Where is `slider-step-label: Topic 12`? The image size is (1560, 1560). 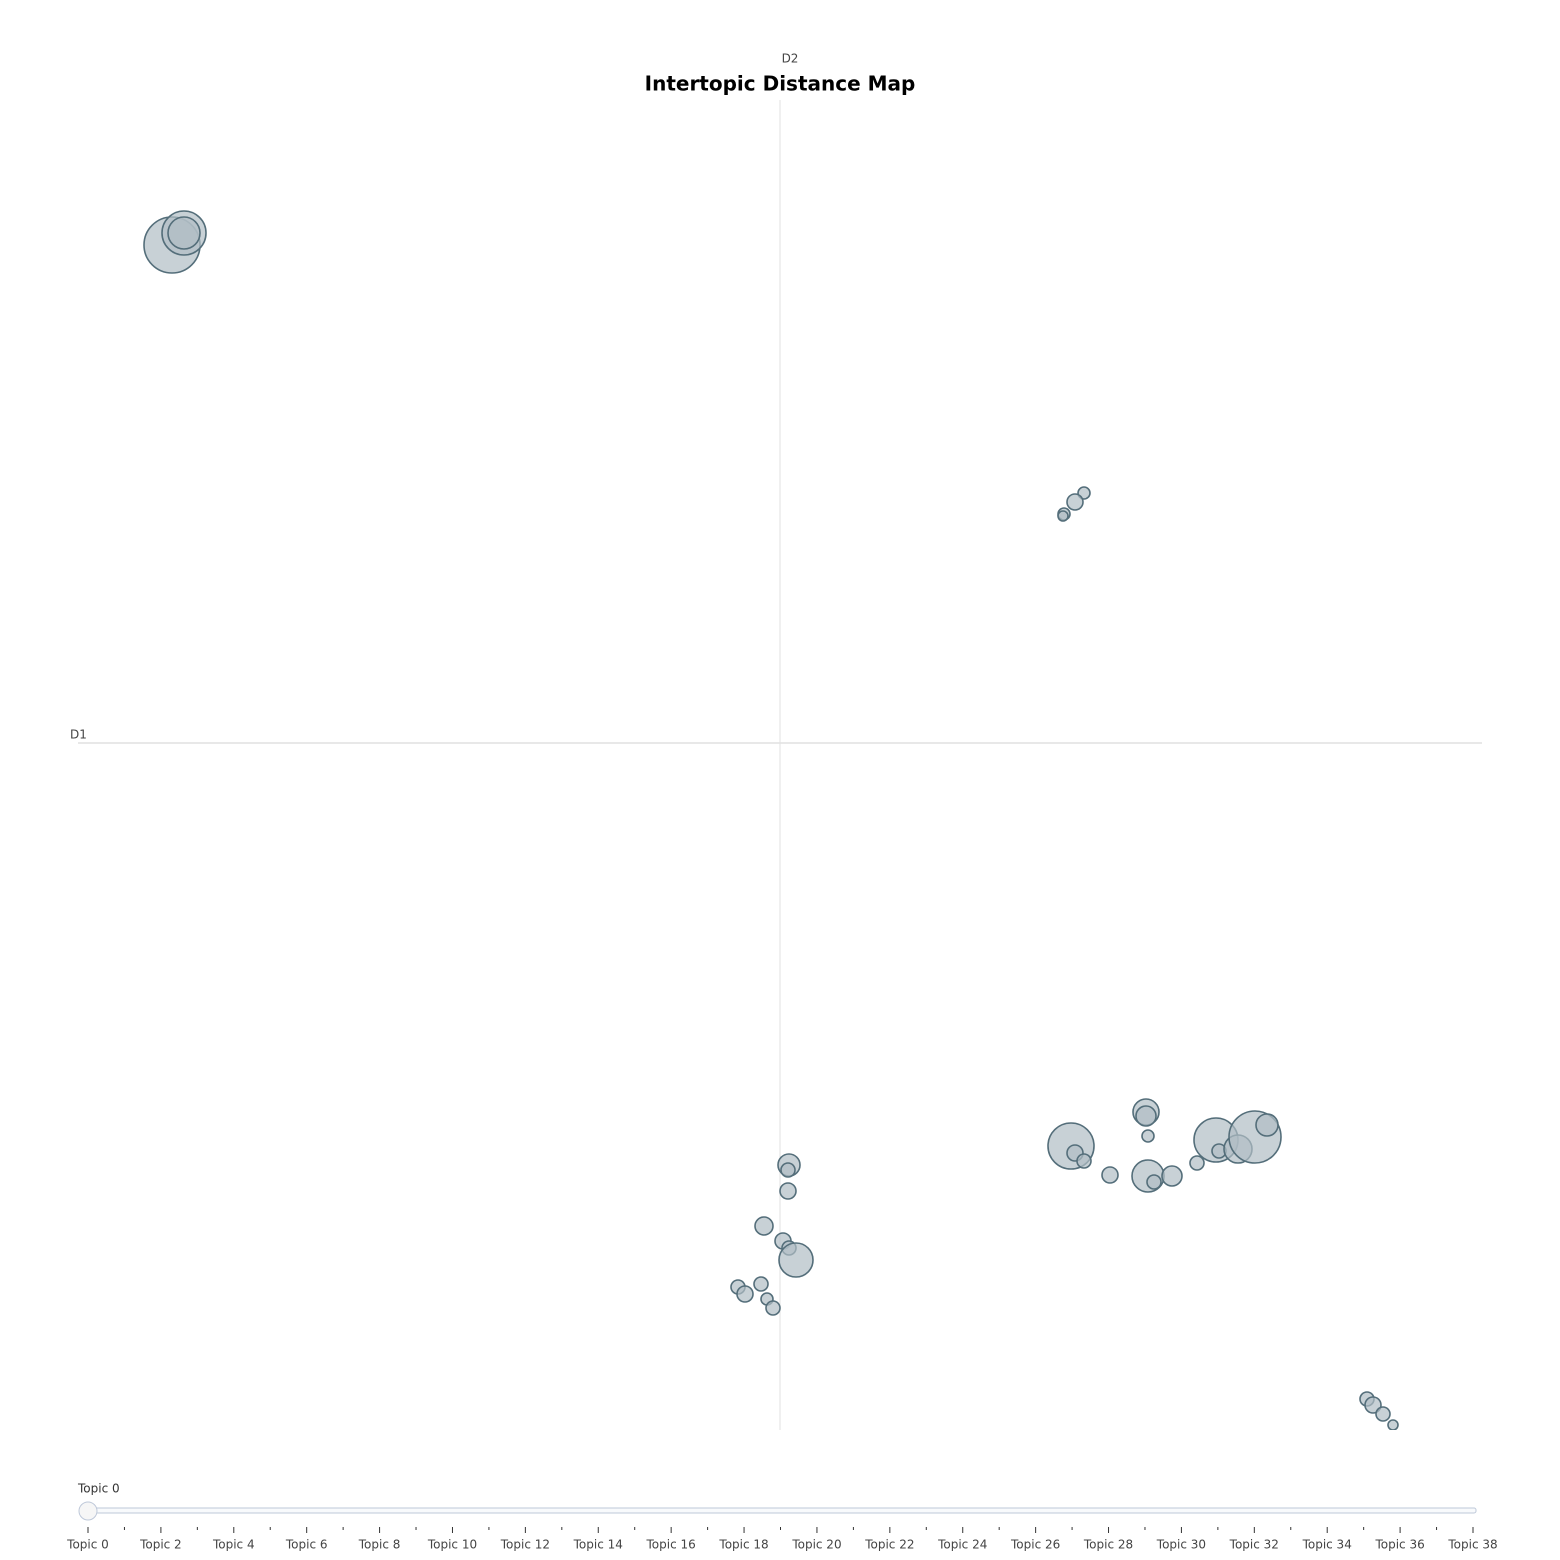 slider-step-label: Topic 12 is located at coordinates (525, 1545).